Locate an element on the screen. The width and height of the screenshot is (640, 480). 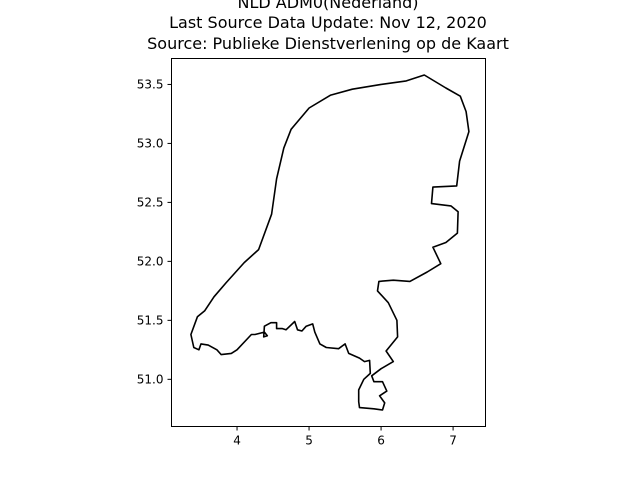
y-tick-label: 51.5 is located at coordinates (150, 320).